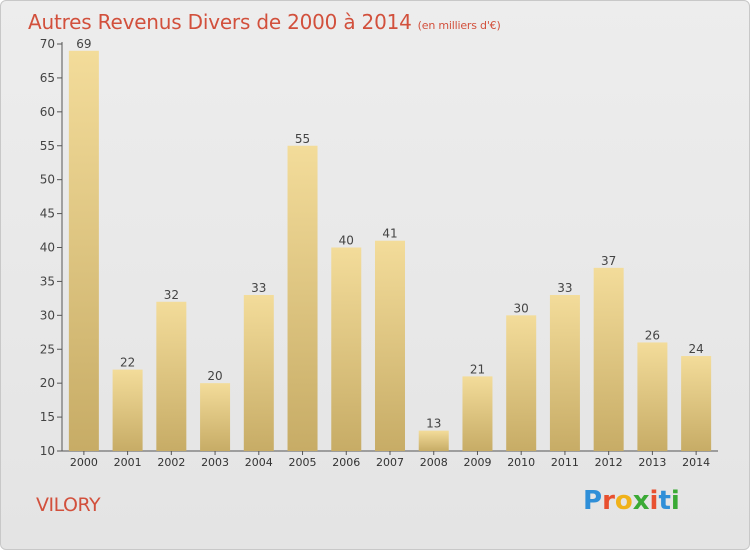 The height and width of the screenshot is (550, 750). What do you see at coordinates (652, 335) in the screenshot?
I see `data-label-2013: 26` at bounding box center [652, 335].